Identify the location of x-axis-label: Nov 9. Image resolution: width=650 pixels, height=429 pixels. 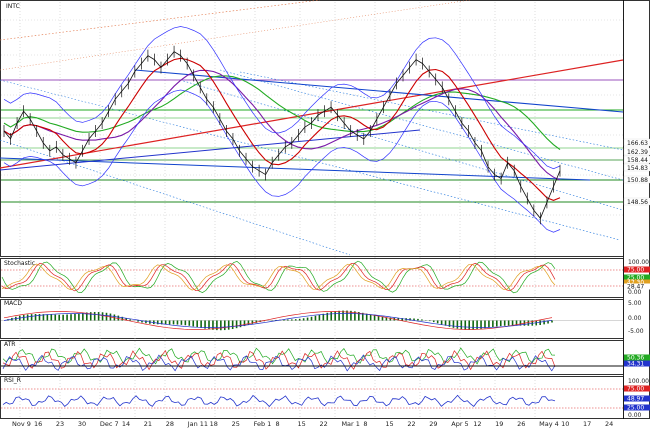
(21, 424).